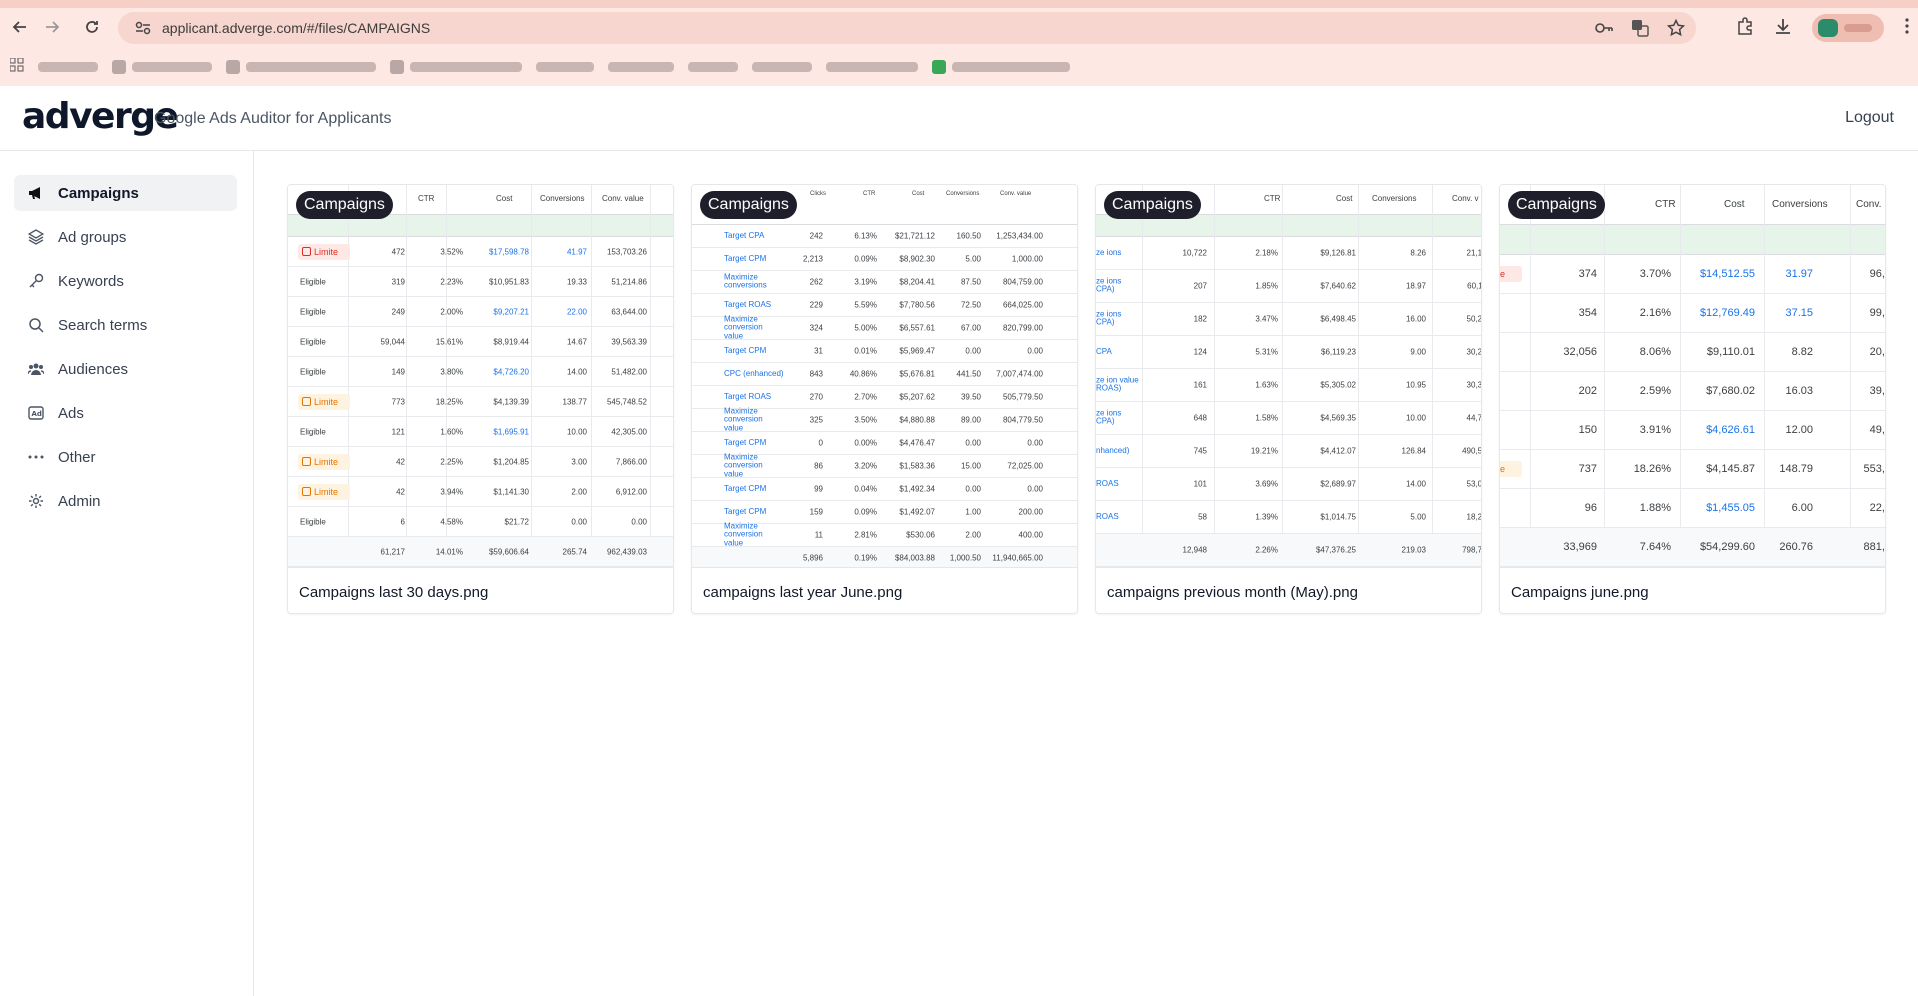  I want to click on bid-strategy-link: CPC (enhanced), so click(754, 373).